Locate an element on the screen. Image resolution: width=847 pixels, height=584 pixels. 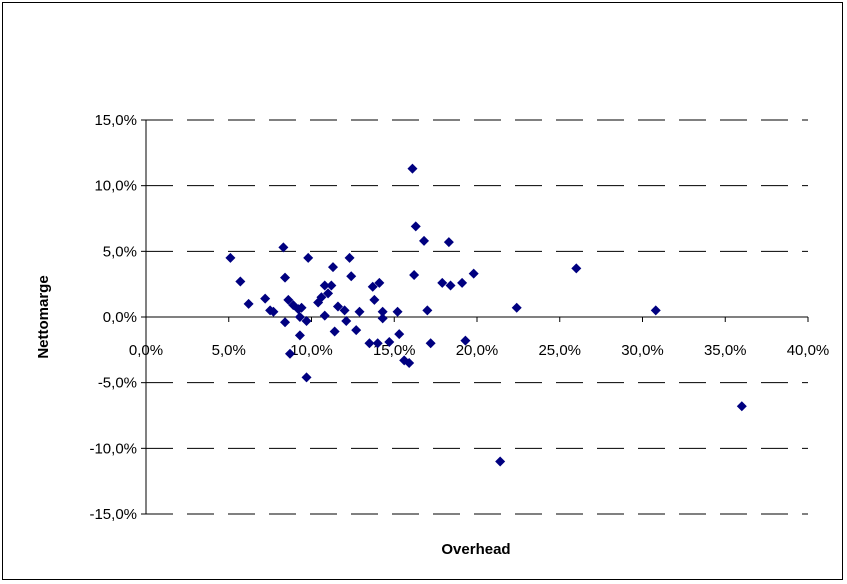
x-axis-title: Overhead is located at coordinates (475, 549).